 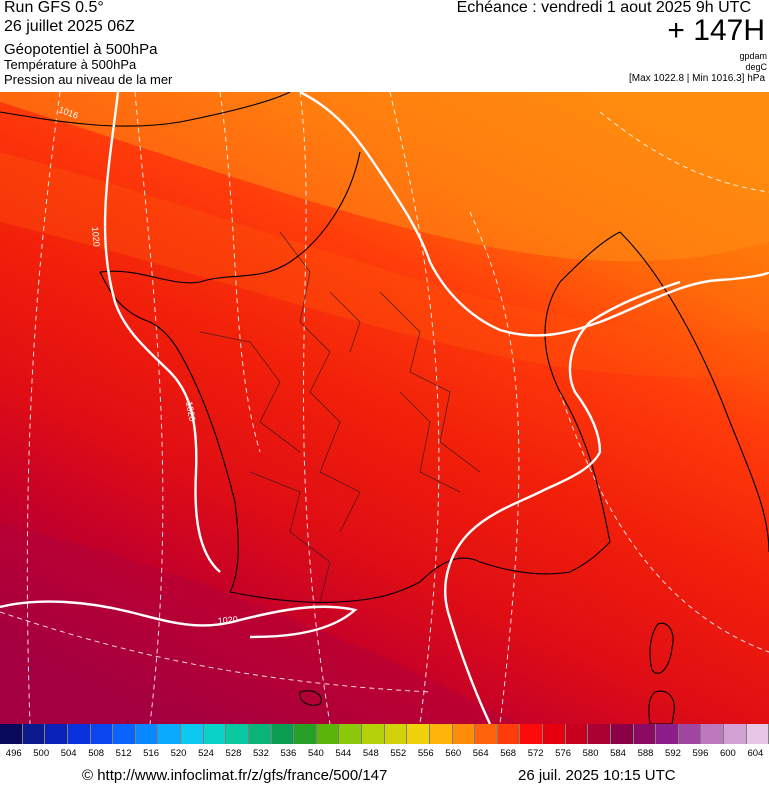 I want to click on scale-label: 596, so click(x=700, y=753).